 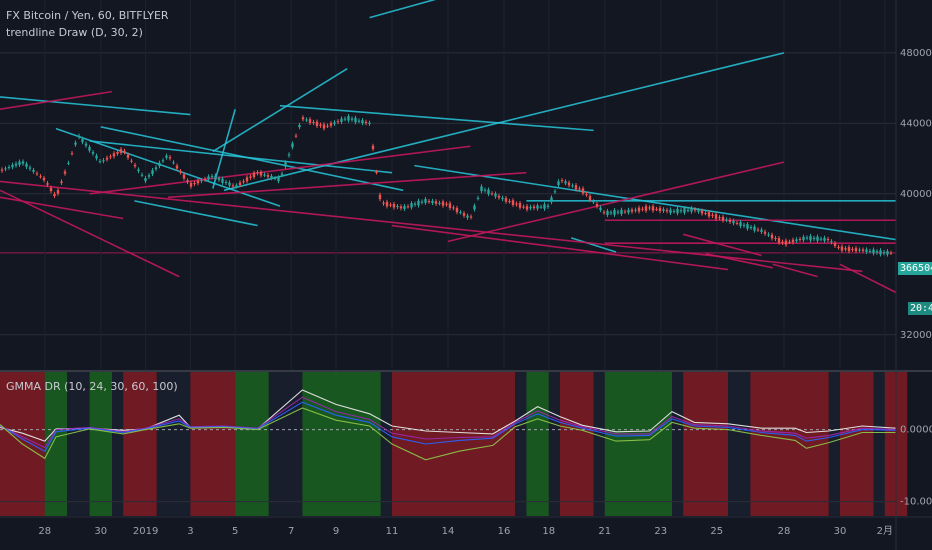 What do you see at coordinates (87, 15) in the screenshot?
I see `symbol-title: FX Bitcoin / Yen, 60, BITFLYER` at bounding box center [87, 15].